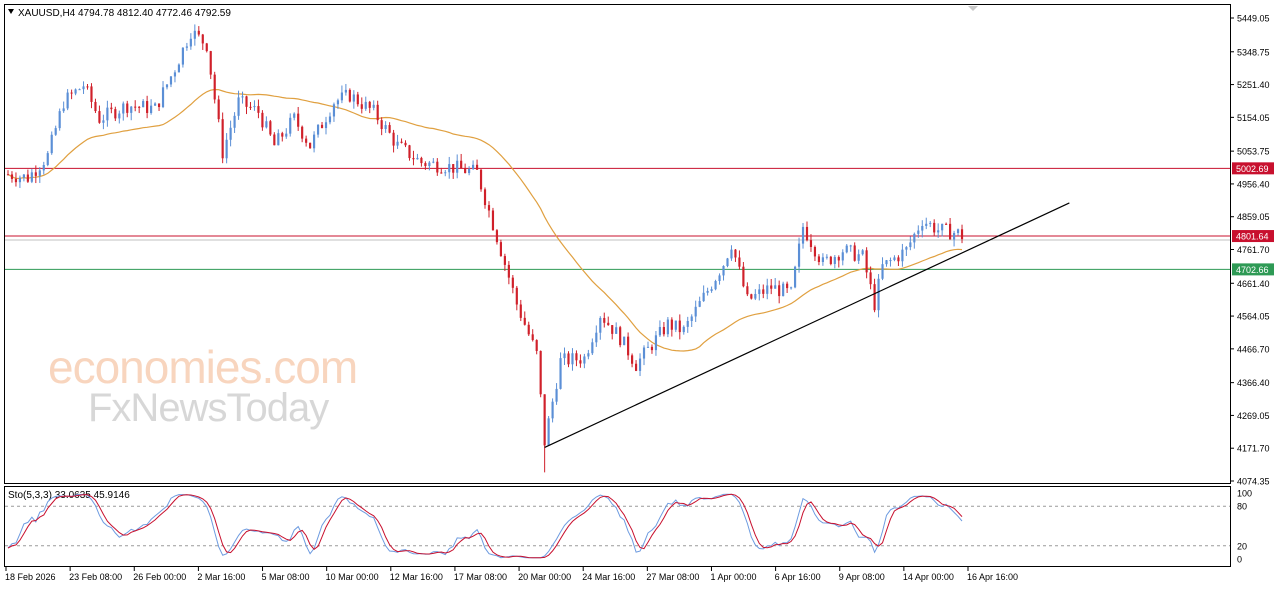  Describe the element at coordinates (159, 577) in the screenshot. I see `time-tick-label: 26 Feb 00:00` at that location.